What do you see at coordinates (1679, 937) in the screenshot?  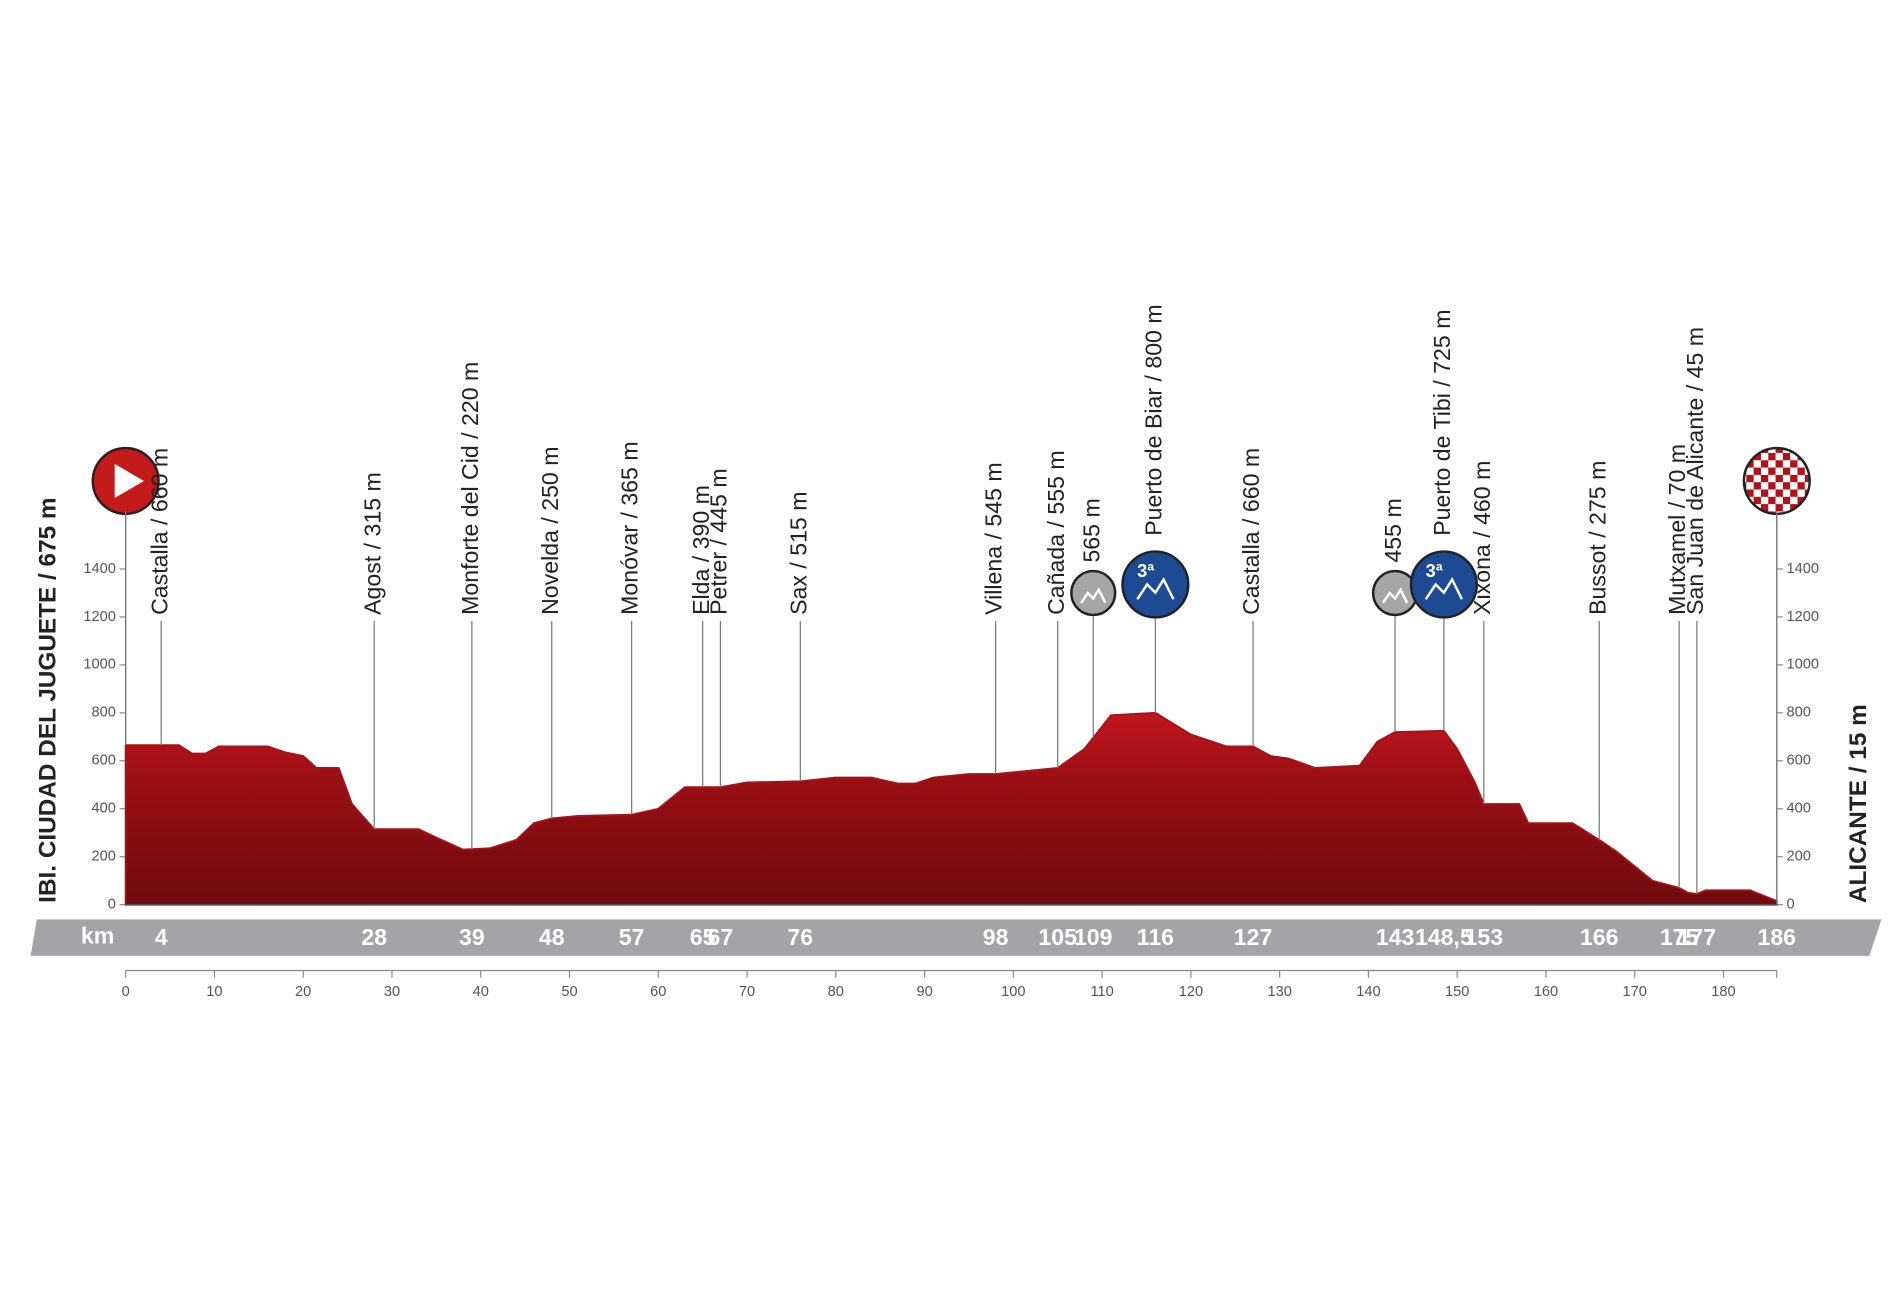 I see `km-label: 175` at bounding box center [1679, 937].